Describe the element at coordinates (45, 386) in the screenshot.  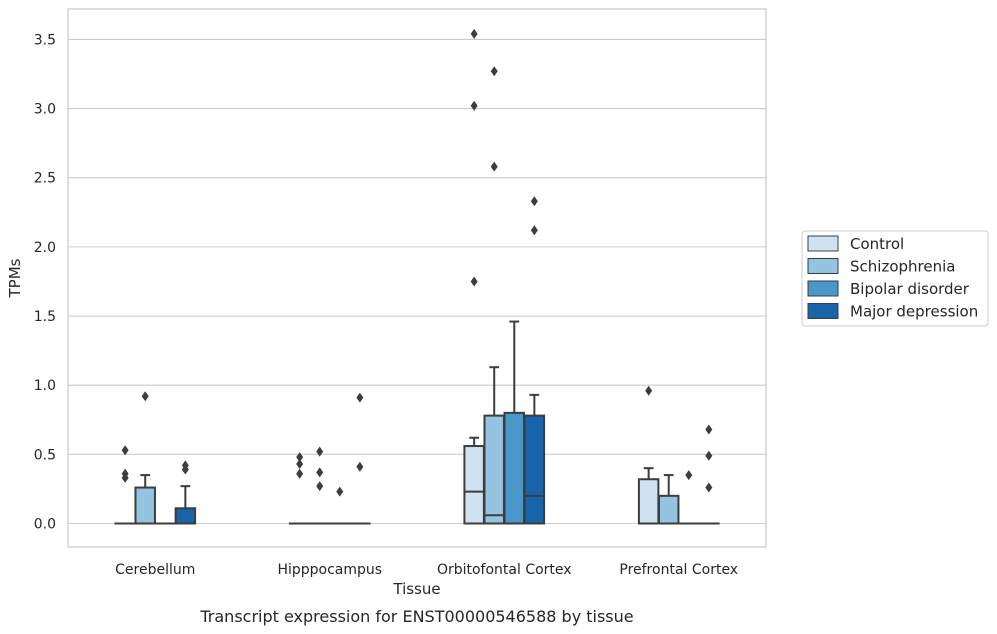
I see `y-tick-label: 1.0` at that location.